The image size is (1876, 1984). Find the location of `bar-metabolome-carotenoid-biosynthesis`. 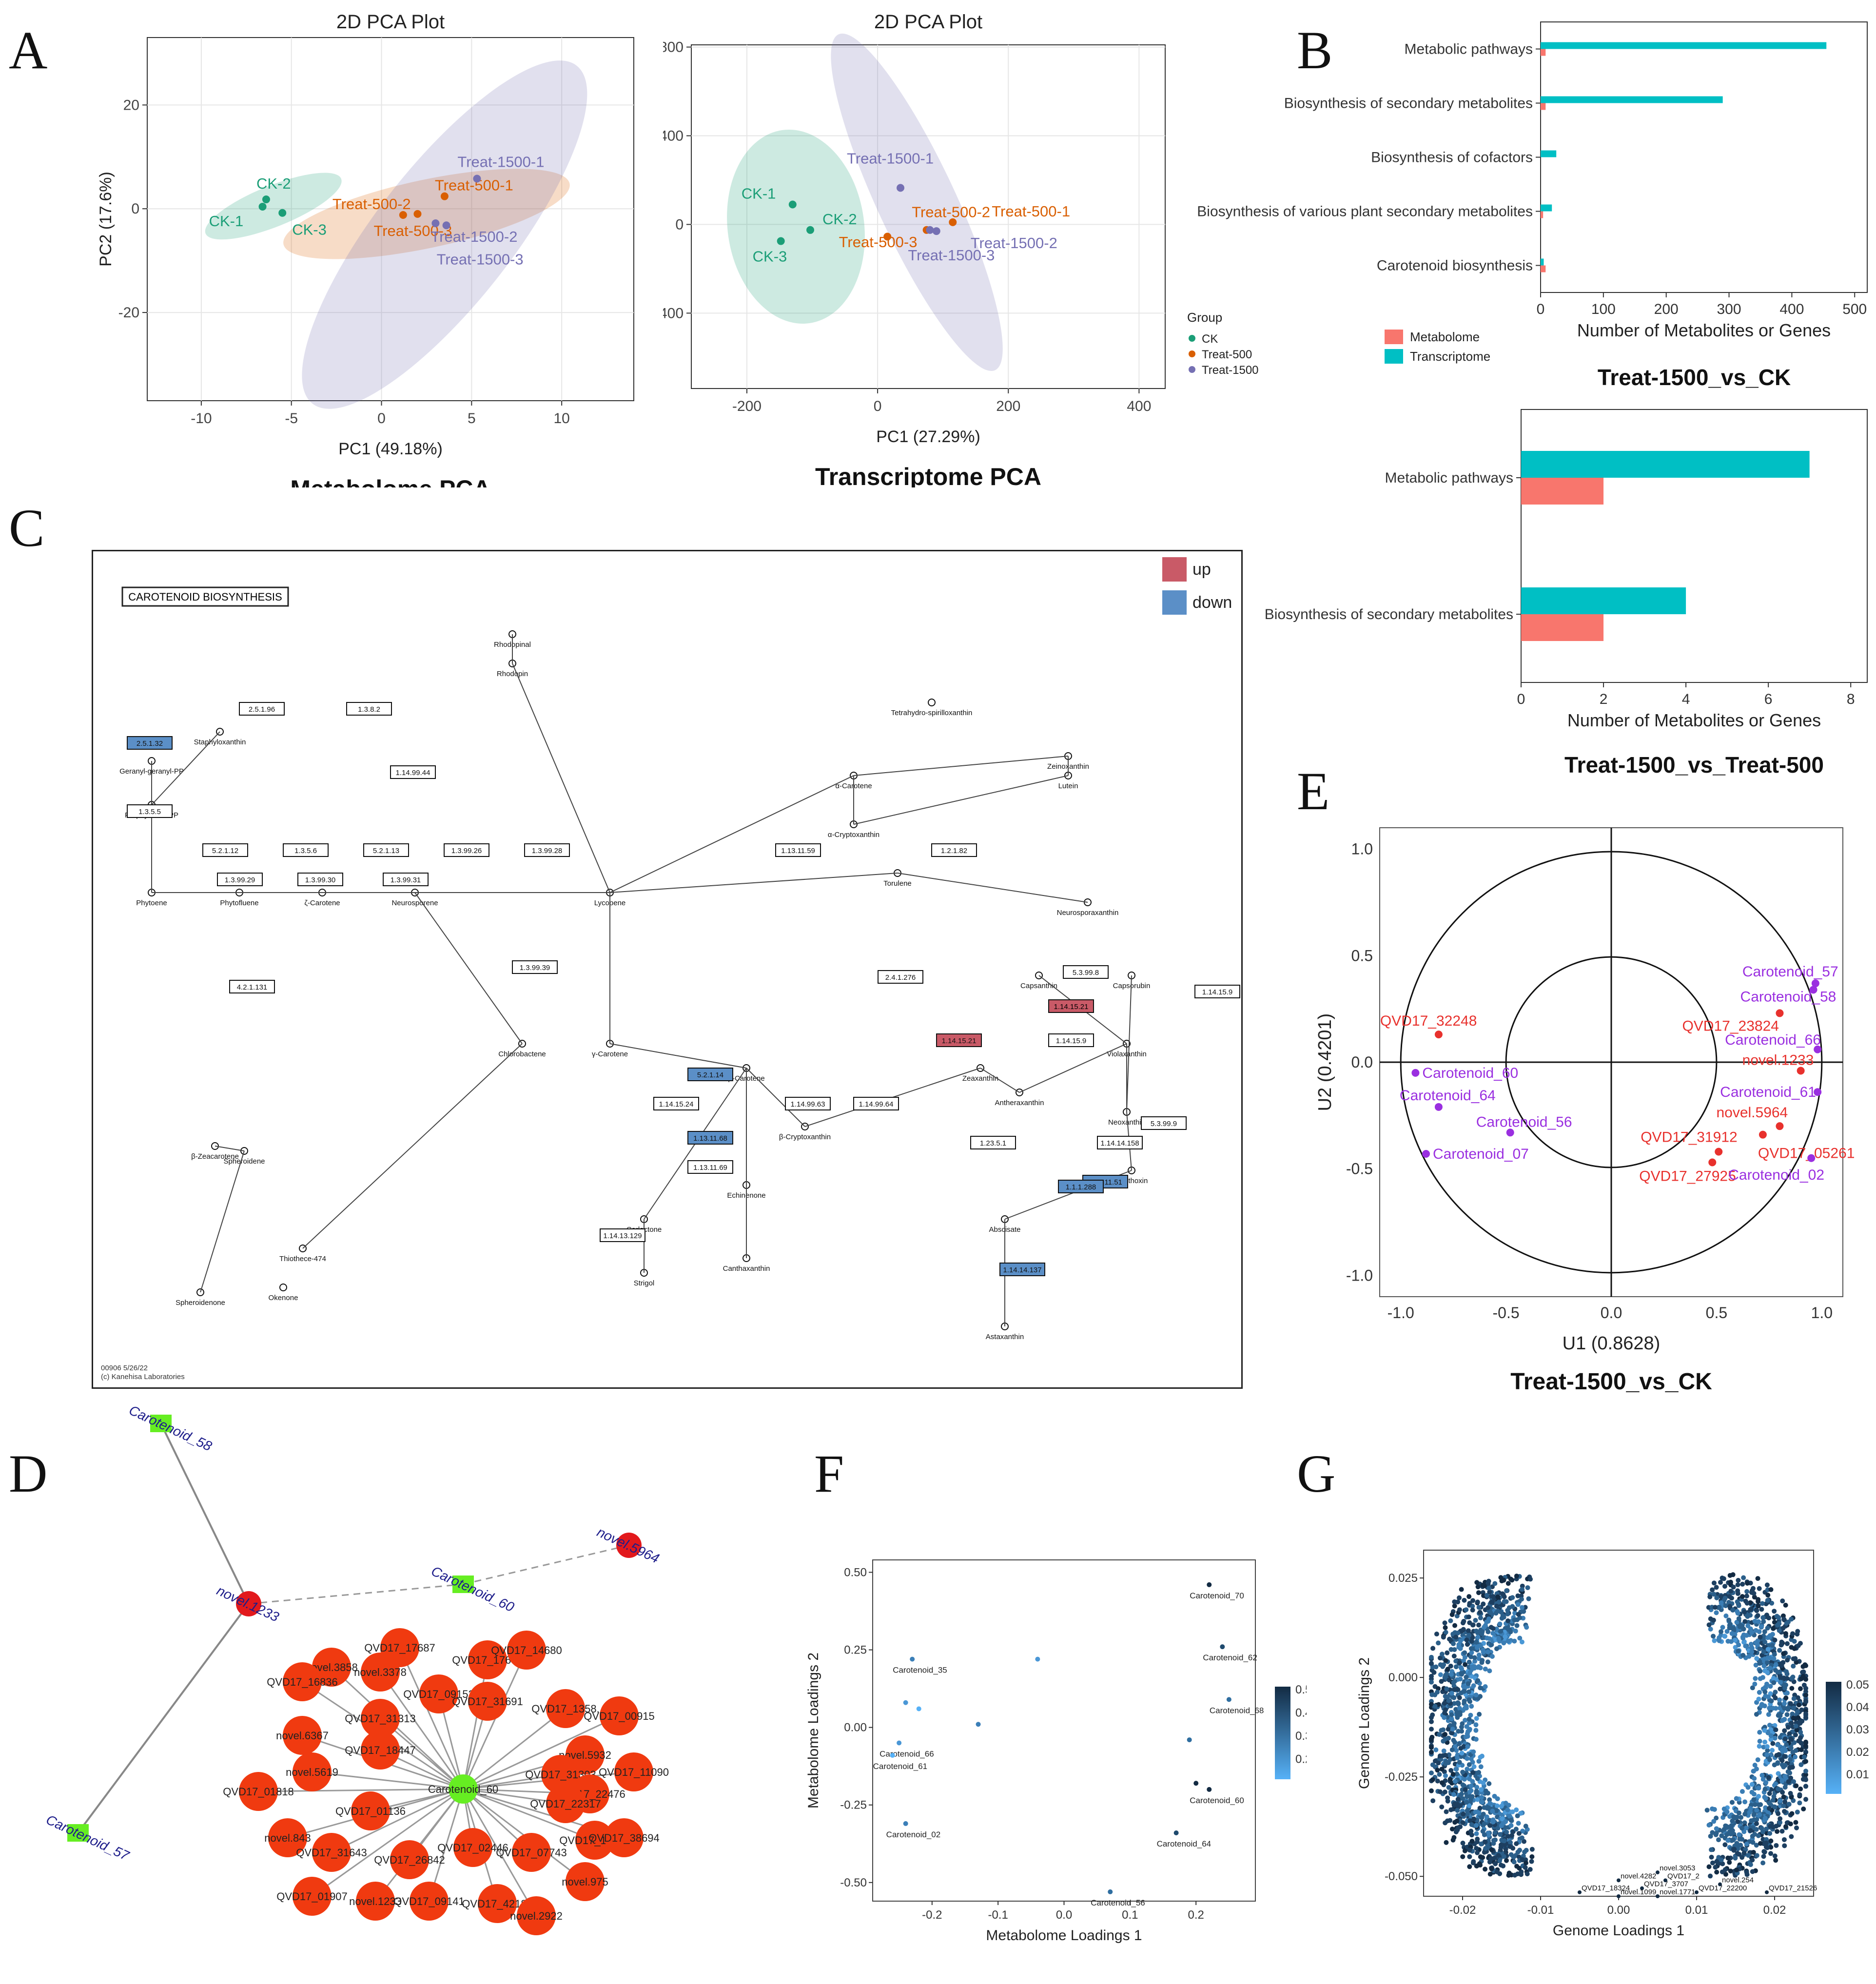

bar-metabolome-carotenoid-biosynthesis is located at coordinates (1543, 268).